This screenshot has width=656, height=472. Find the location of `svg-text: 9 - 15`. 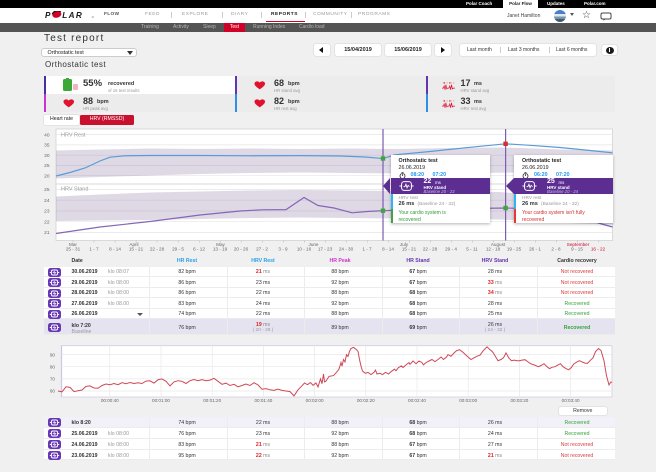

svg-text: 9 - 15 is located at coordinates (577, 249).